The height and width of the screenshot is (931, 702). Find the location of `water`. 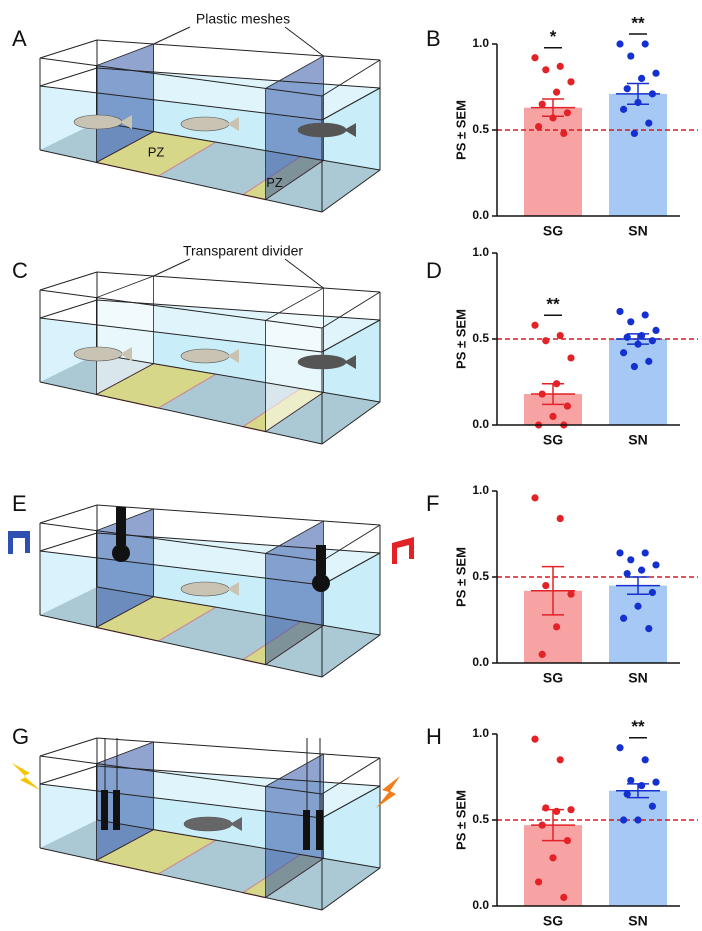

water is located at coordinates (351, 615).